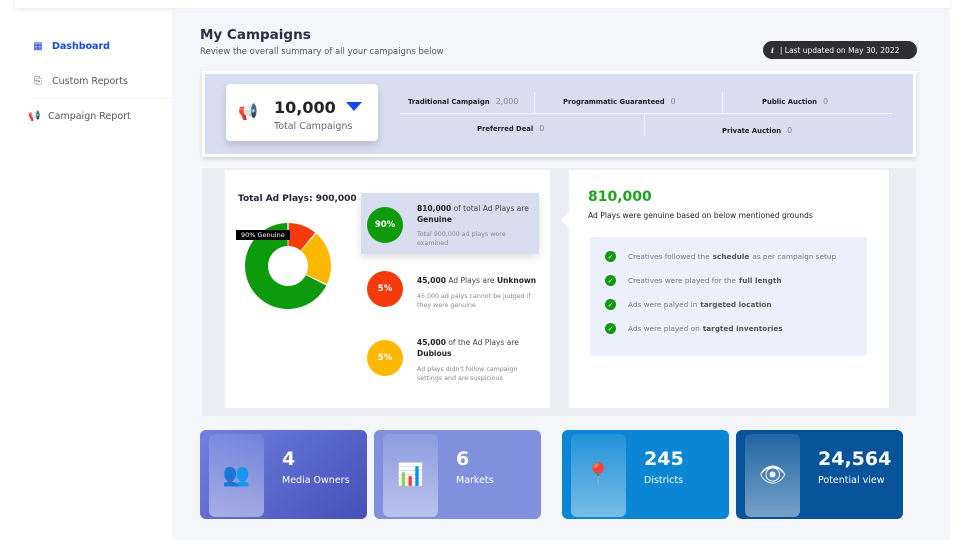 This screenshot has width=960, height=544. I want to click on total-campaigns-label: Total Campaigns, so click(313, 126).